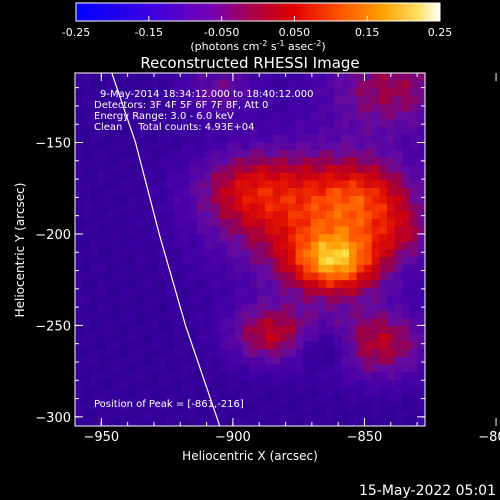  What do you see at coordinates (295, 32) in the screenshot?
I see `colorbar-tick-label: 0.050` at bounding box center [295, 32].